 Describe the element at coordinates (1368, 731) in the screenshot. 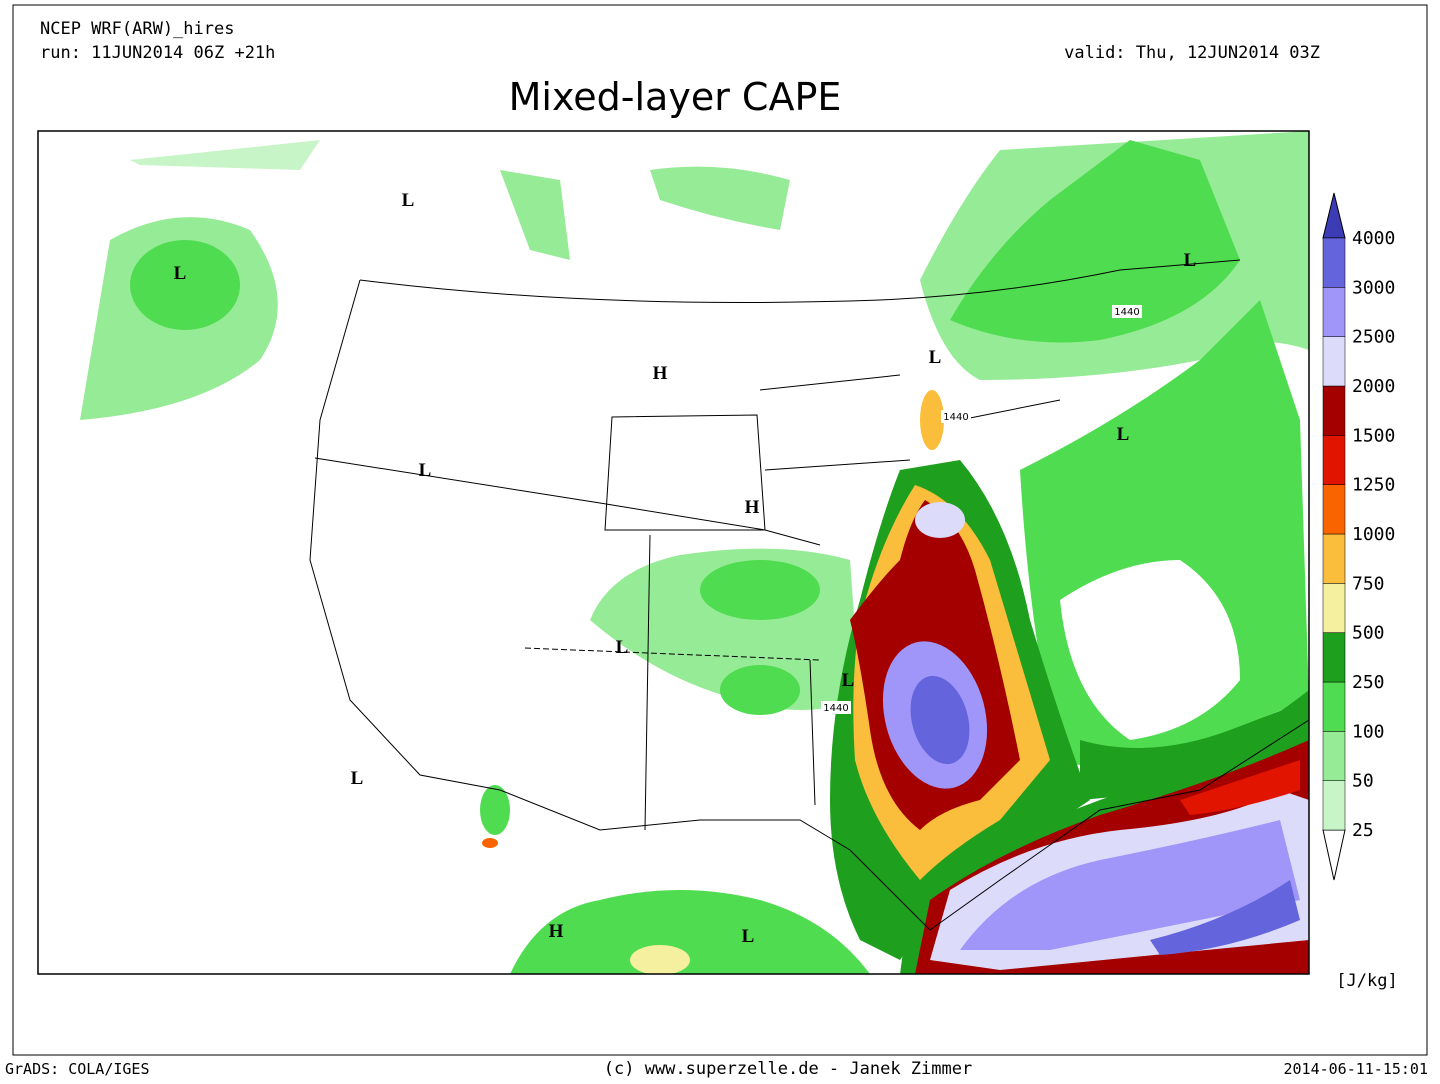

I see `colorbar-label: 100` at that location.